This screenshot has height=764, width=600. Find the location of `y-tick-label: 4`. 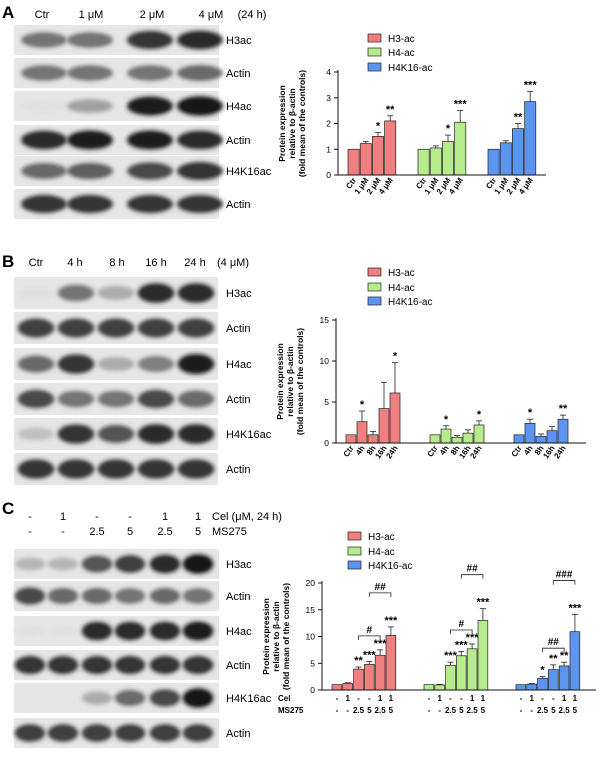

y-tick-label: 4 is located at coordinates (328, 72).